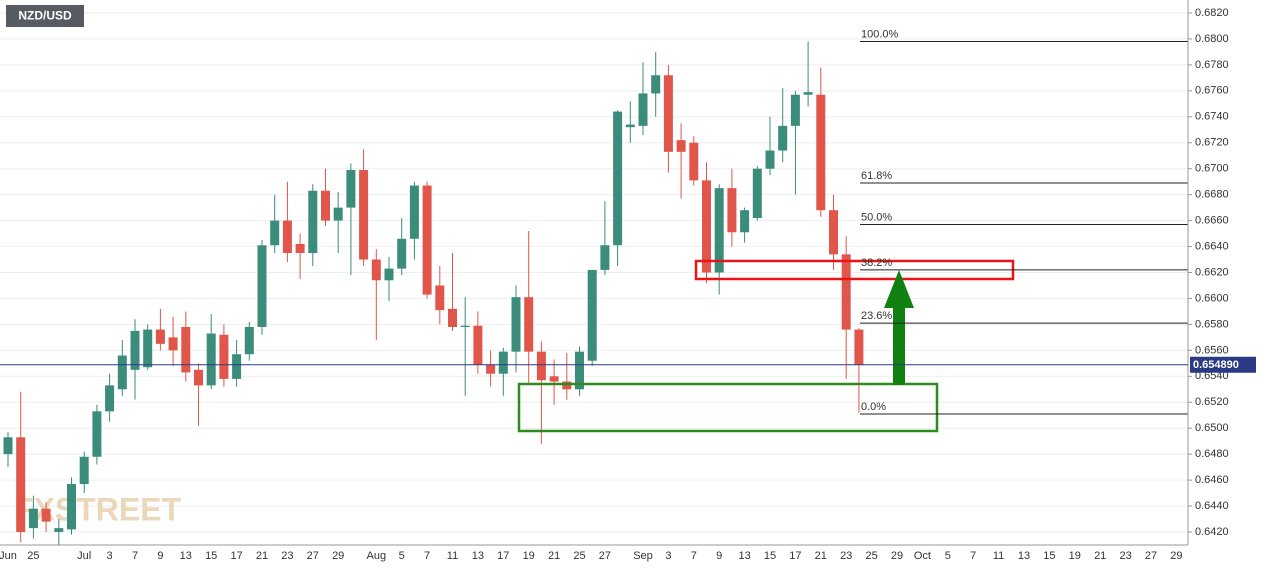 This screenshot has height=569, width=1266. I want to click on x-tick-label: 9, so click(160, 556).